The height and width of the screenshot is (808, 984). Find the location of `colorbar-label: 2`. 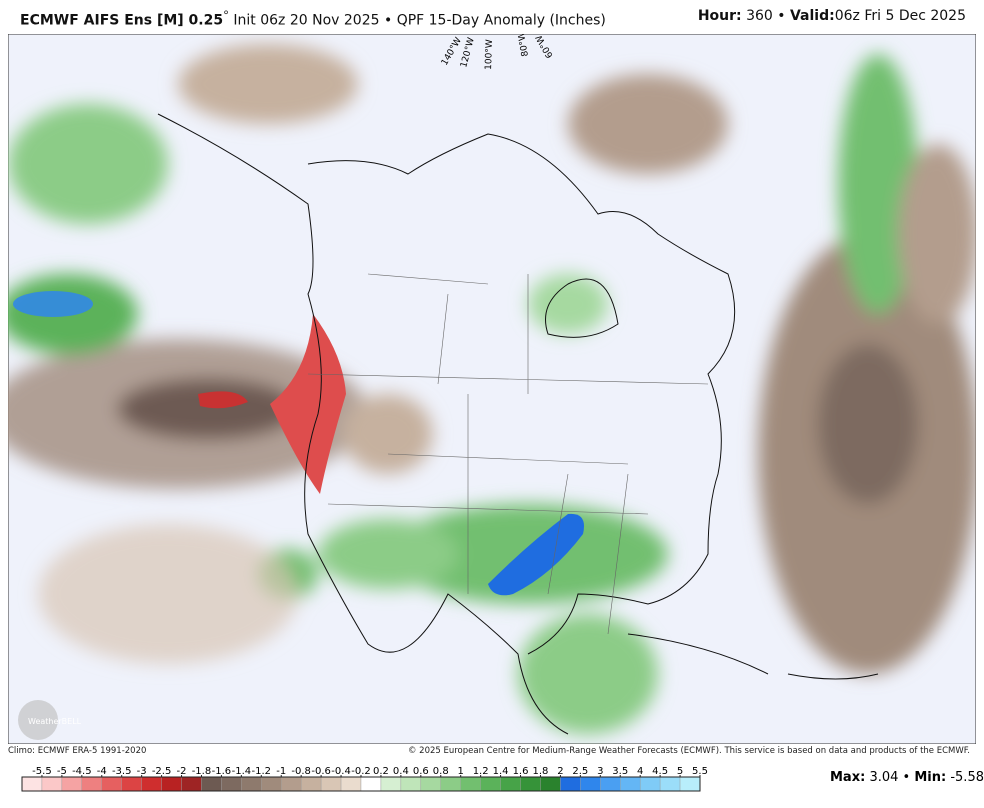

colorbar-label: 2 is located at coordinates (560, 771).